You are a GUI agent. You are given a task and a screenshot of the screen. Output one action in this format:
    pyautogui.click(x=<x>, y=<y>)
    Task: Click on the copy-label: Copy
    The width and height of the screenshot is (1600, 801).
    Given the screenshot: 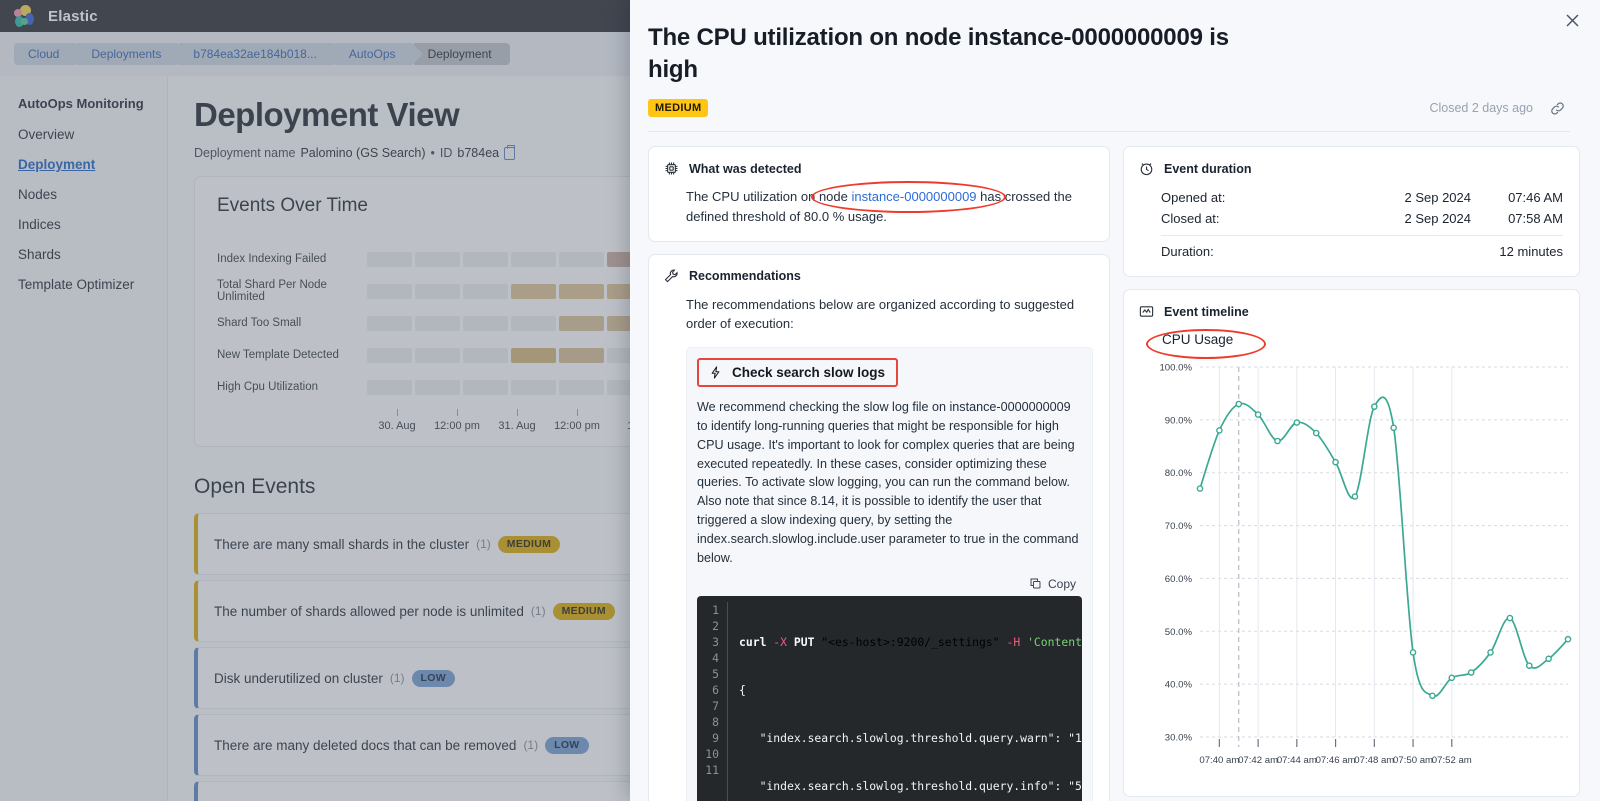 What is the action you would take?
    pyautogui.click(x=1061, y=583)
    